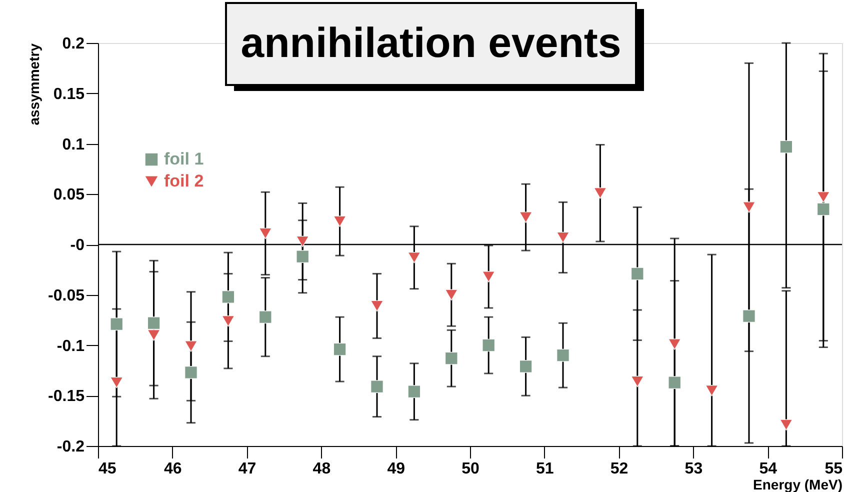 The image size is (855, 492). I want to click on y-tick-label: -0.2, so click(70, 447).